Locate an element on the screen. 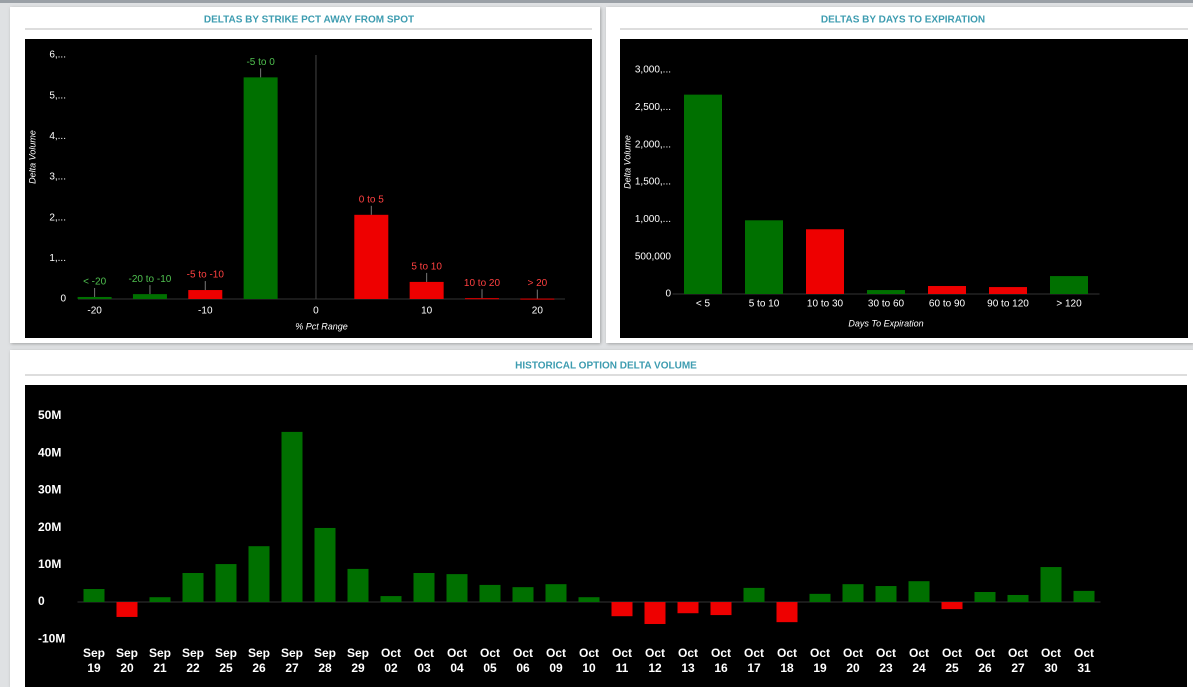  x-tick-label: Oct 03 is located at coordinates (424, 660).